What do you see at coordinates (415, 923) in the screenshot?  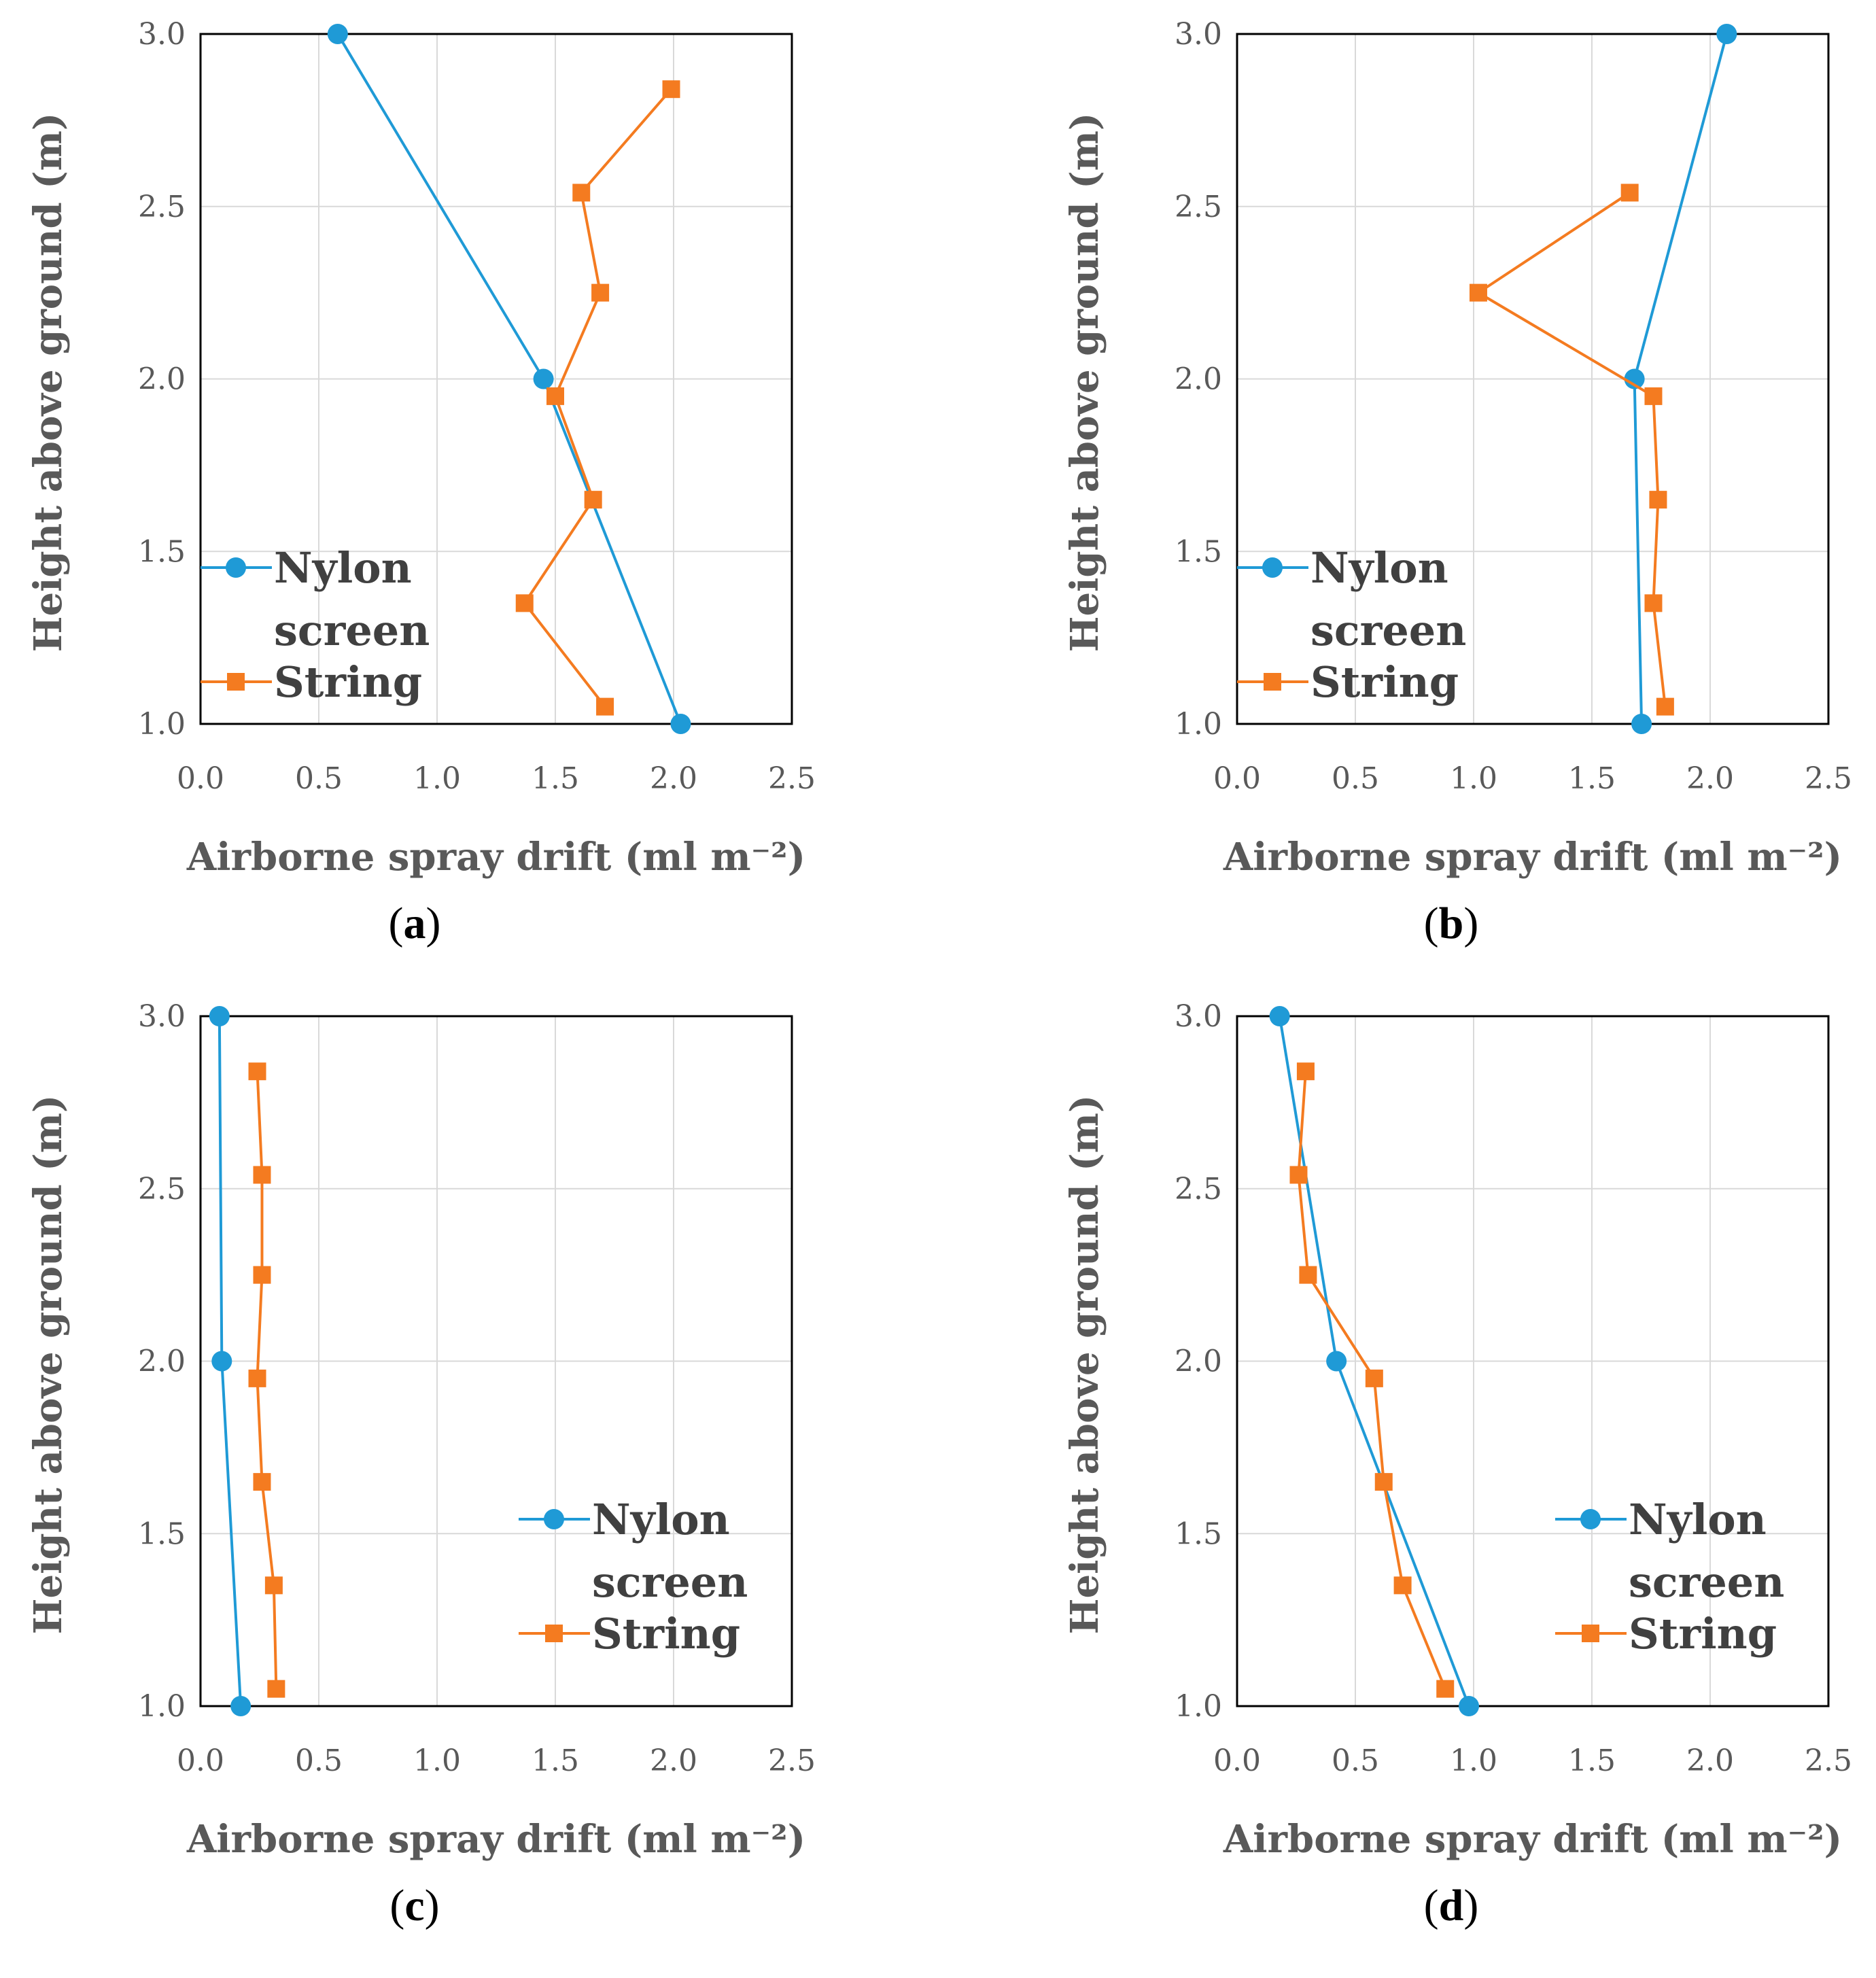 I see `caption-letter: a` at bounding box center [415, 923].